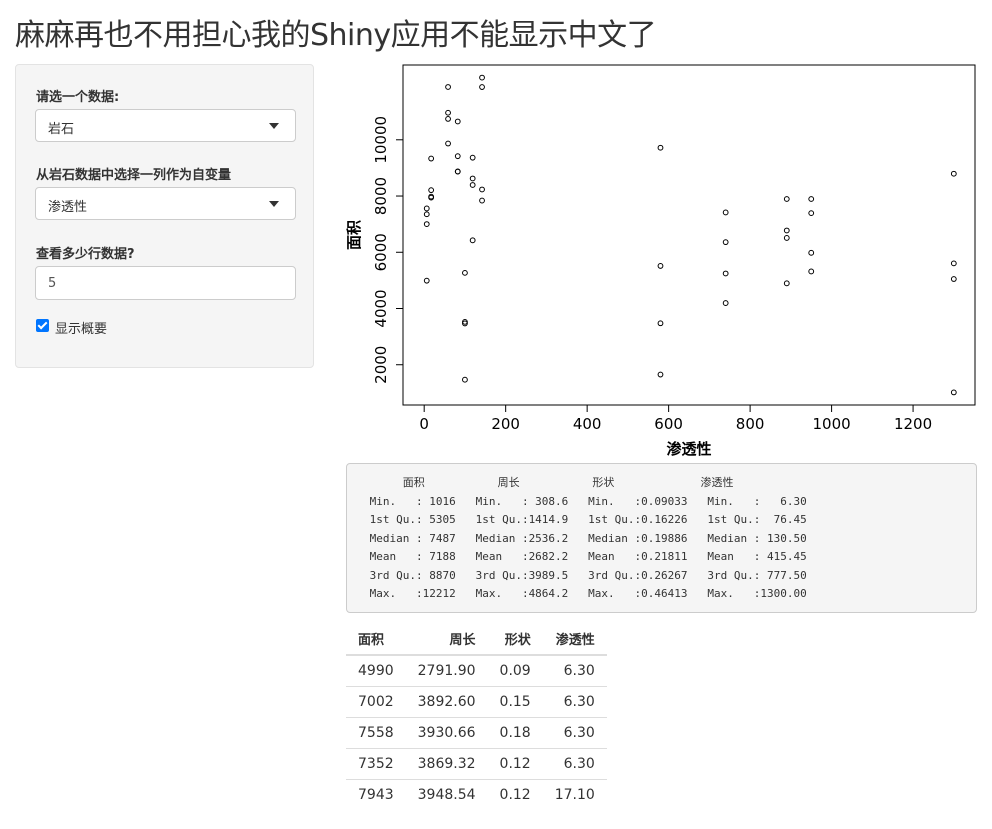 The width and height of the screenshot is (992, 829). What do you see at coordinates (376, 795) in the screenshot?
I see `table-cell: 7943` at bounding box center [376, 795].